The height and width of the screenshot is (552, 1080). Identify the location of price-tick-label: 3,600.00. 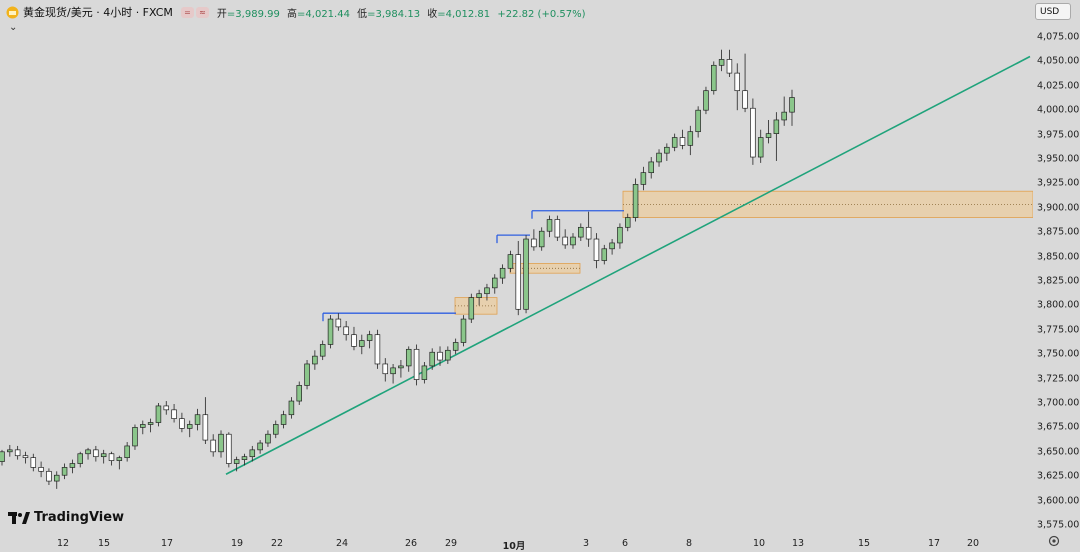
(1058, 501).